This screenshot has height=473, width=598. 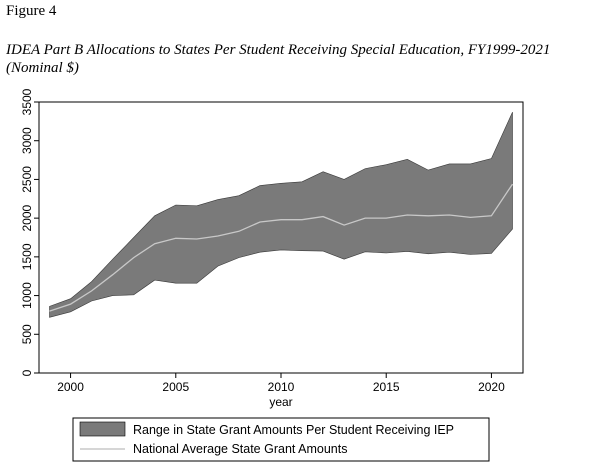 What do you see at coordinates (386, 387) in the screenshot?
I see `x-tick-label: 2015` at bounding box center [386, 387].